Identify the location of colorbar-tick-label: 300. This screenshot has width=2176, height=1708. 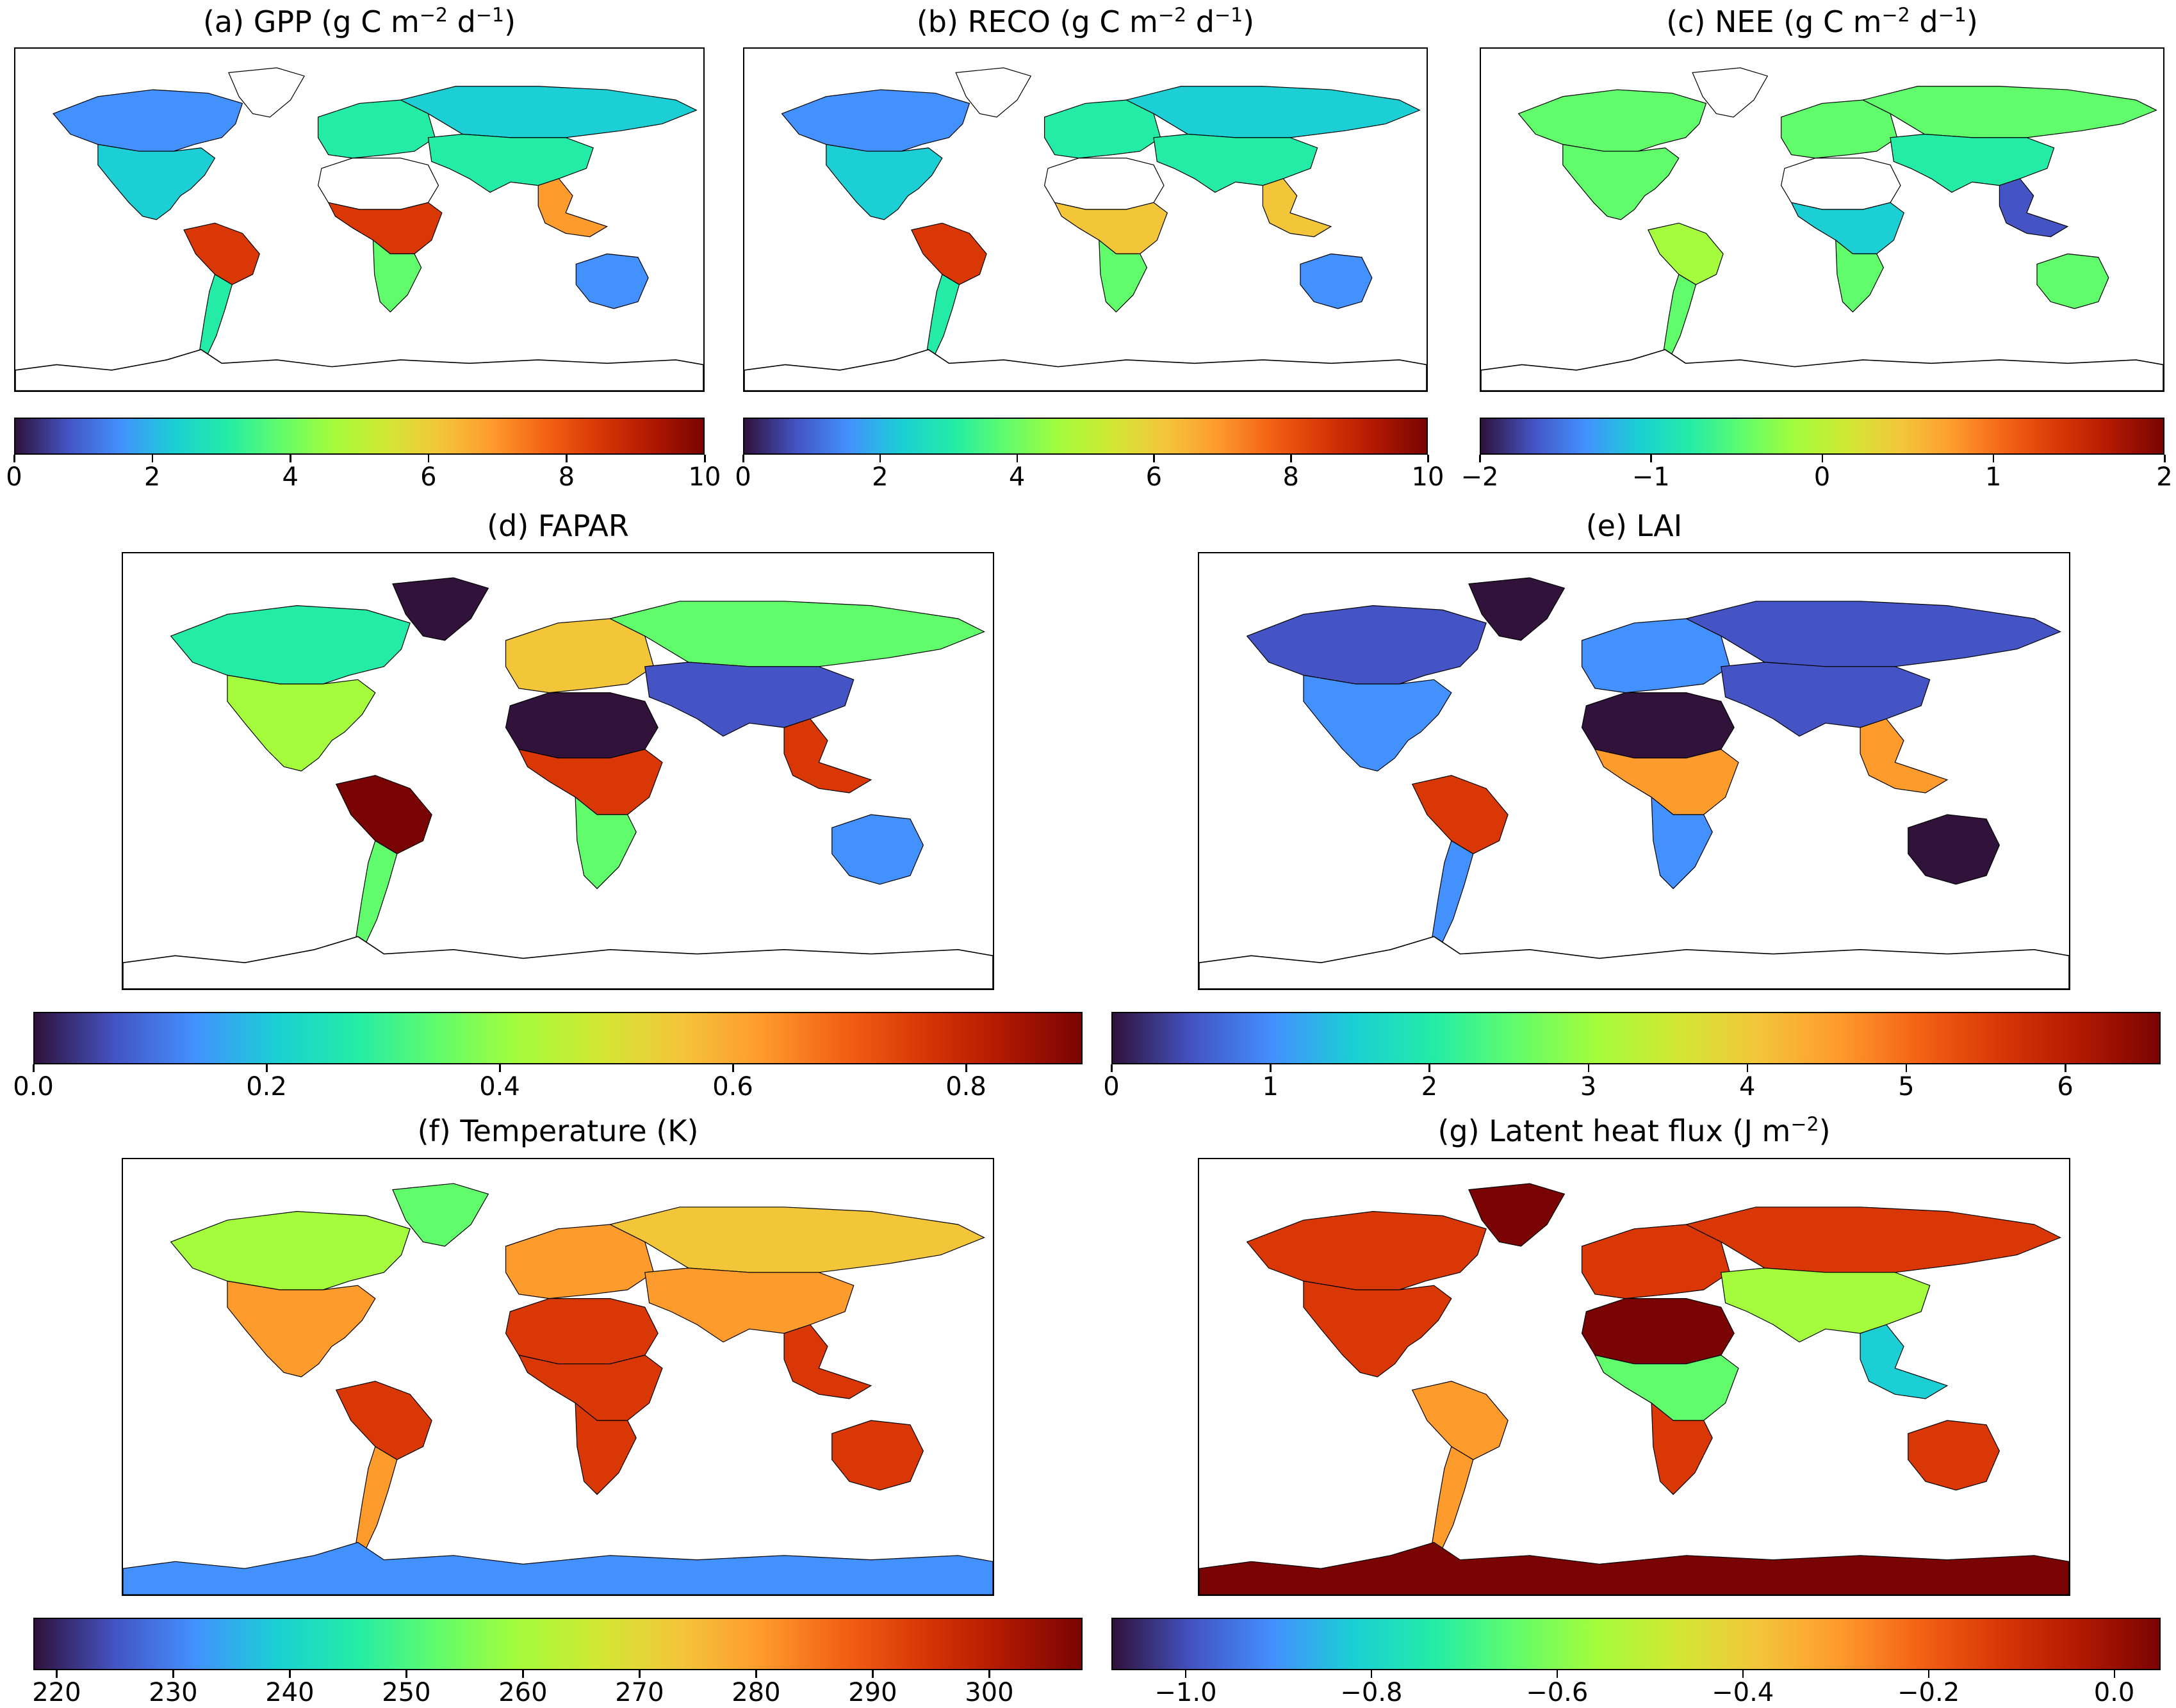
(989, 1692).